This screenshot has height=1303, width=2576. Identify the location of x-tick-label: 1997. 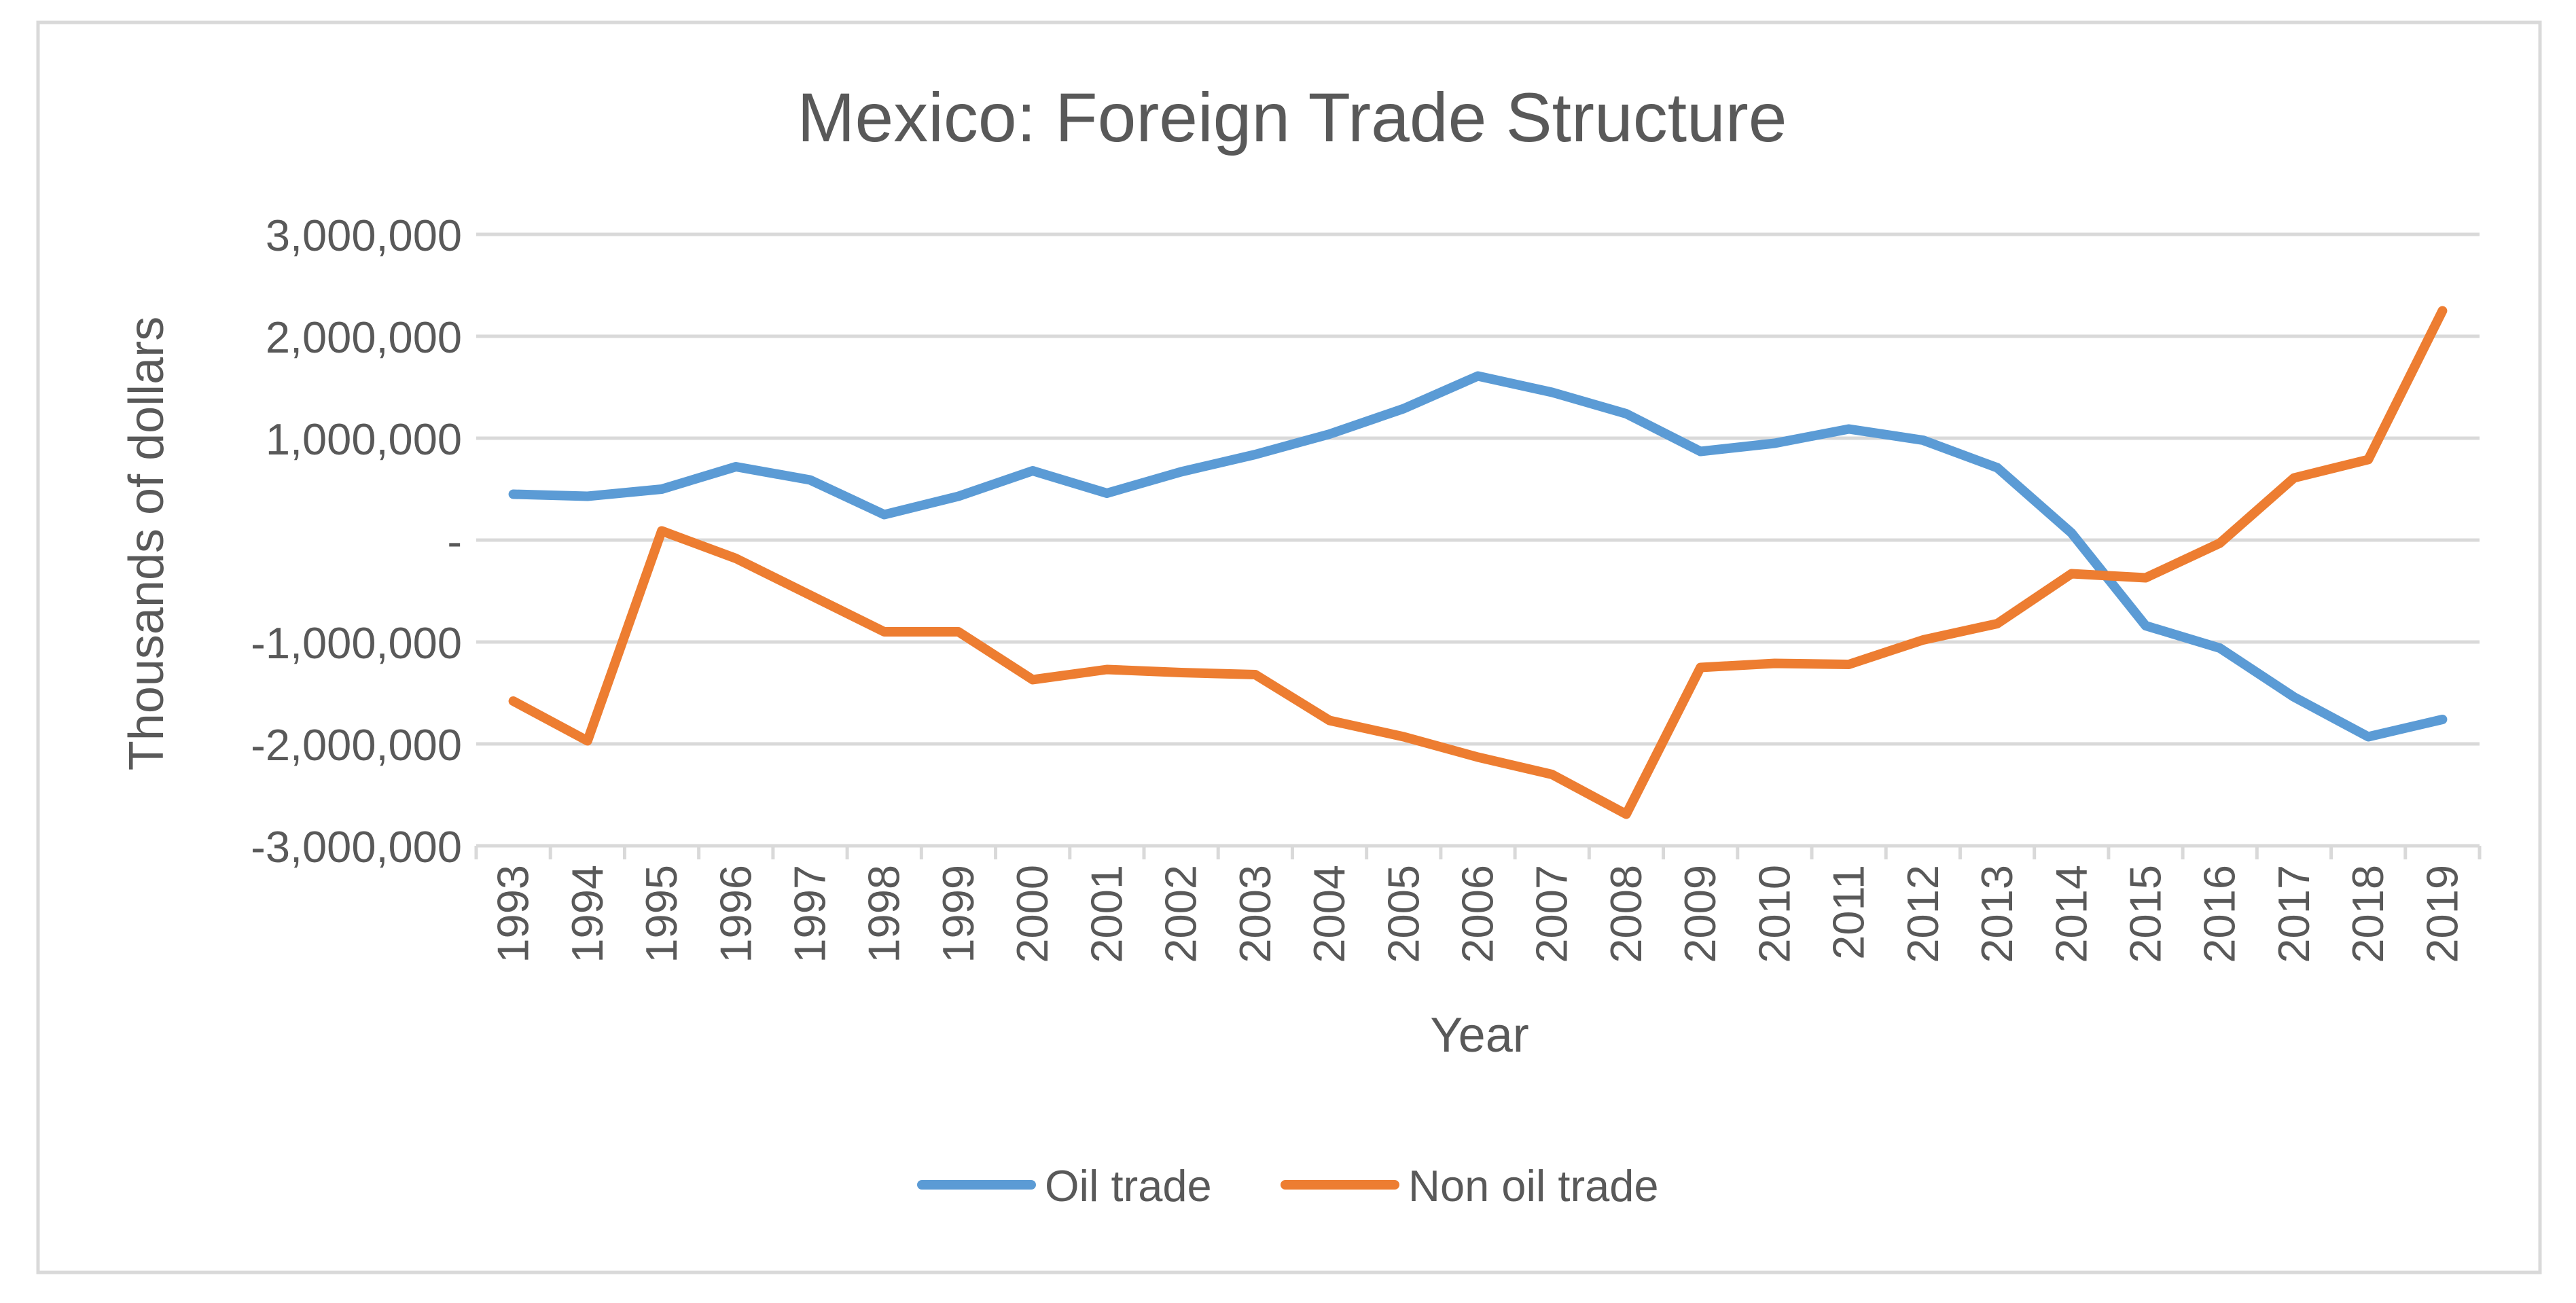
(810, 914).